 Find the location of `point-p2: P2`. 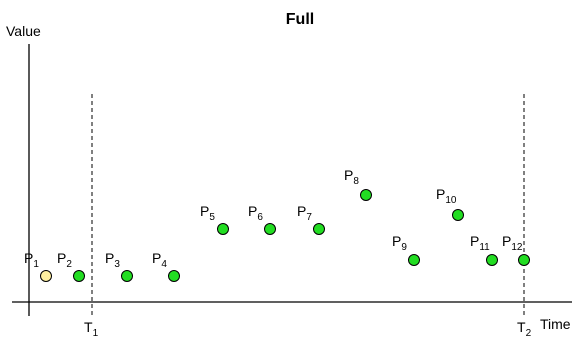

point-p2: P2 is located at coordinates (71, 266).